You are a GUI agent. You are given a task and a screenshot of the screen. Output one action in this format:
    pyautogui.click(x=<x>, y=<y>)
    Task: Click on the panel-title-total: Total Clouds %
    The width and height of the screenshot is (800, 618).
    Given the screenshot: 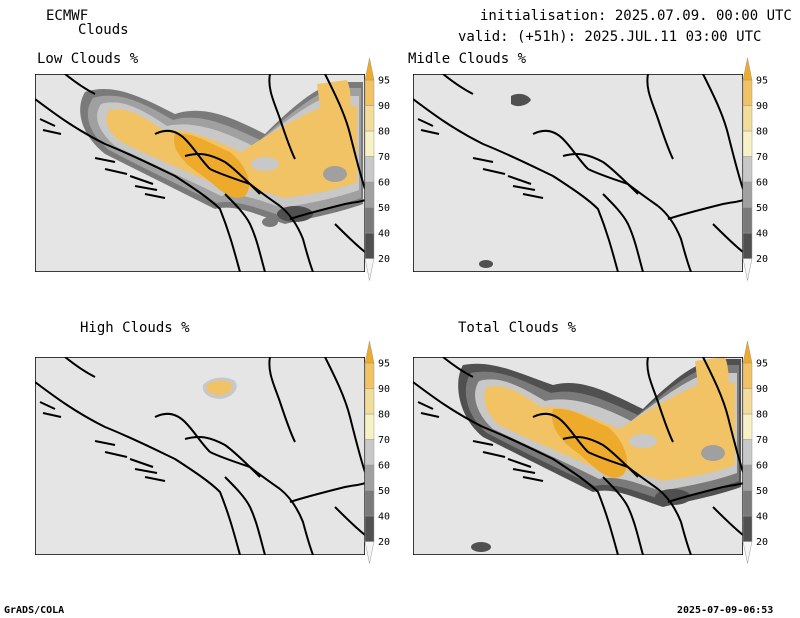 What is the action you would take?
    pyautogui.click(x=517, y=328)
    